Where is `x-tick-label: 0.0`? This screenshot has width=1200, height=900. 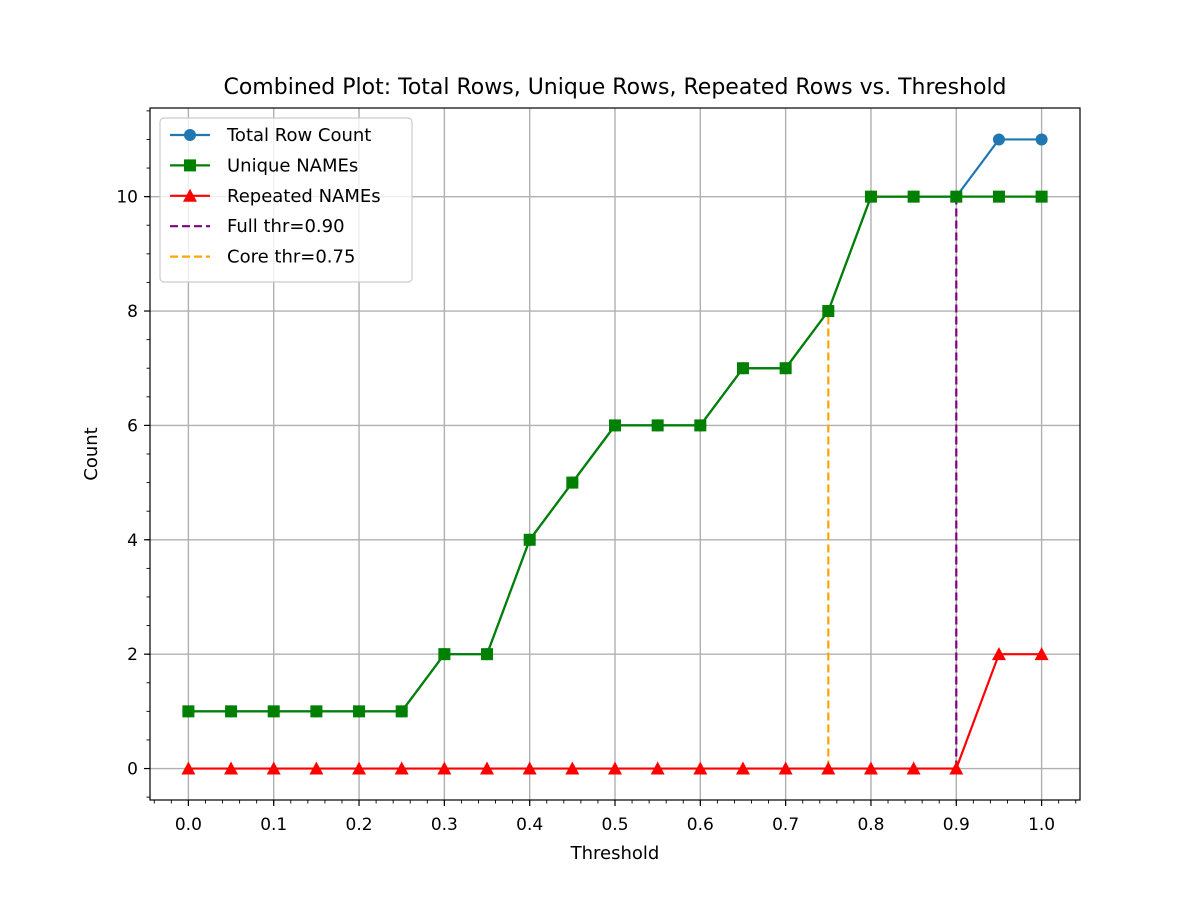 x-tick-label: 0.0 is located at coordinates (188, 825).